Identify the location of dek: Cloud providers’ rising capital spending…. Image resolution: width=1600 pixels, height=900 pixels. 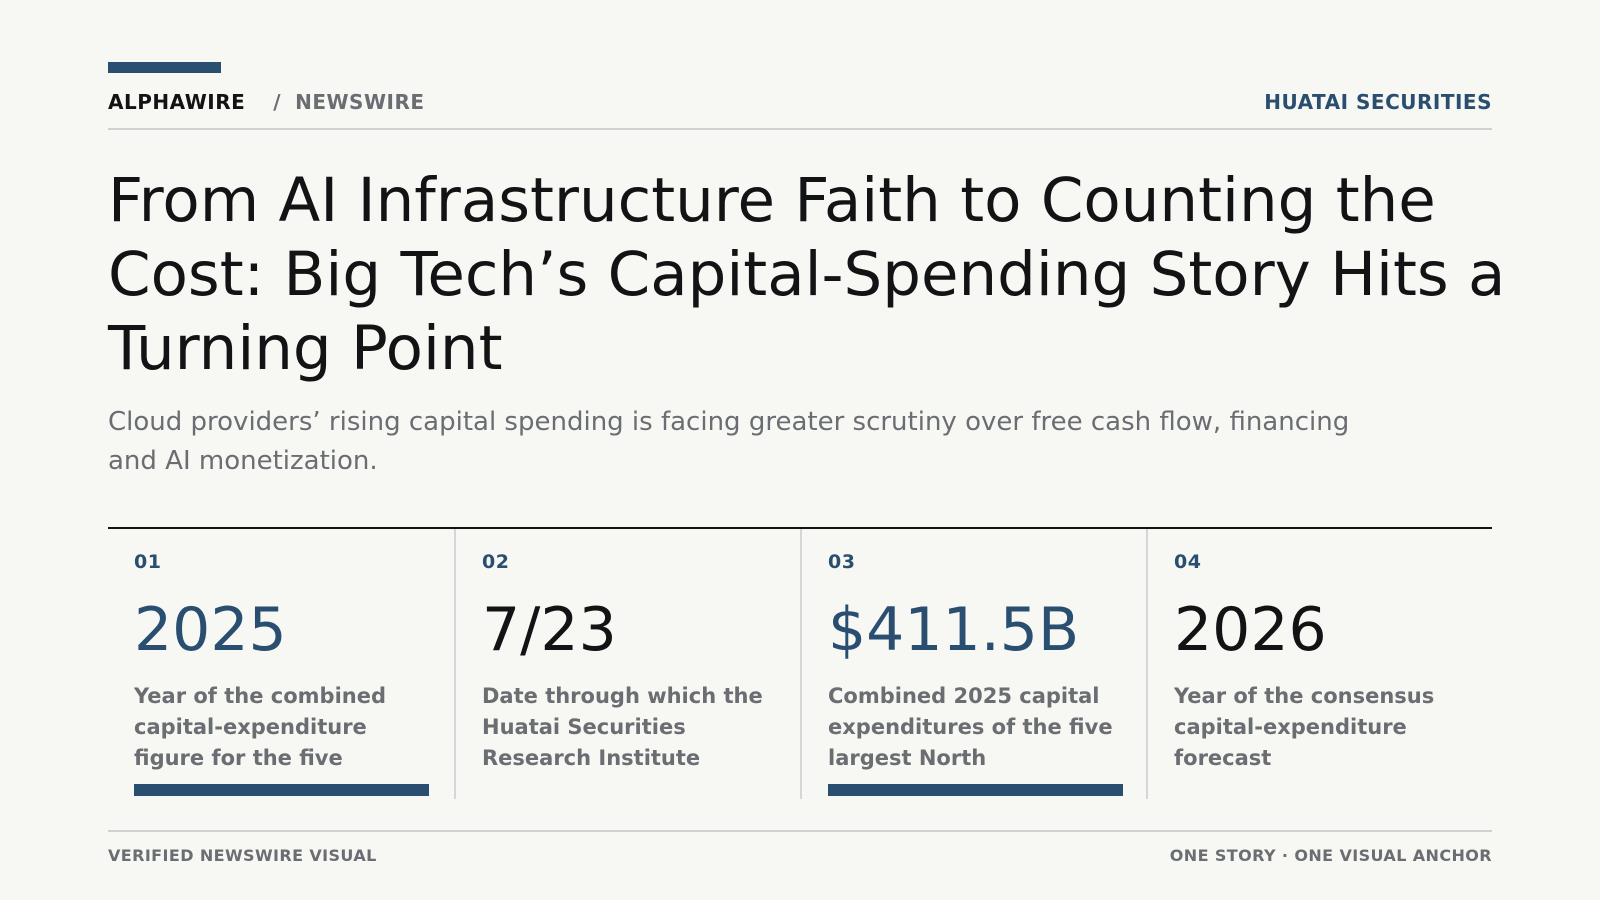
(729, 441).